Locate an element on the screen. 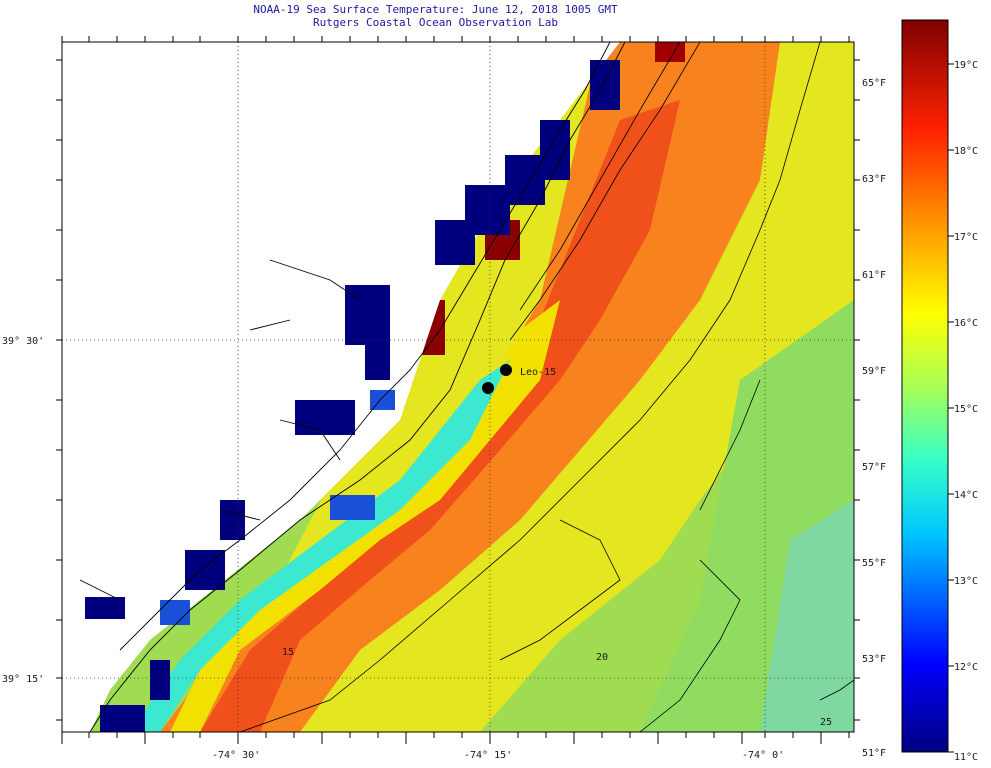 The width and height of the screenshot is (991, 768). fahrenheit-label: 59°F is located at coordinates (874, 371).